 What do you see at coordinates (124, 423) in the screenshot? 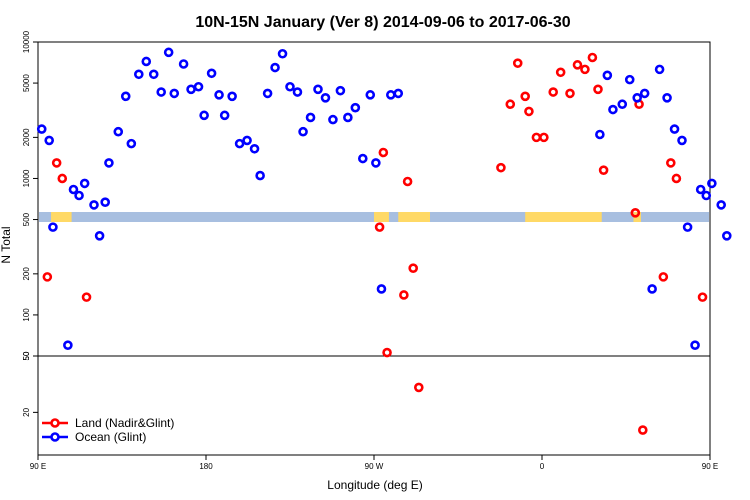
I see `legend-label-land: Land (Nadir&Glint)` at bounding box center [124, 423].